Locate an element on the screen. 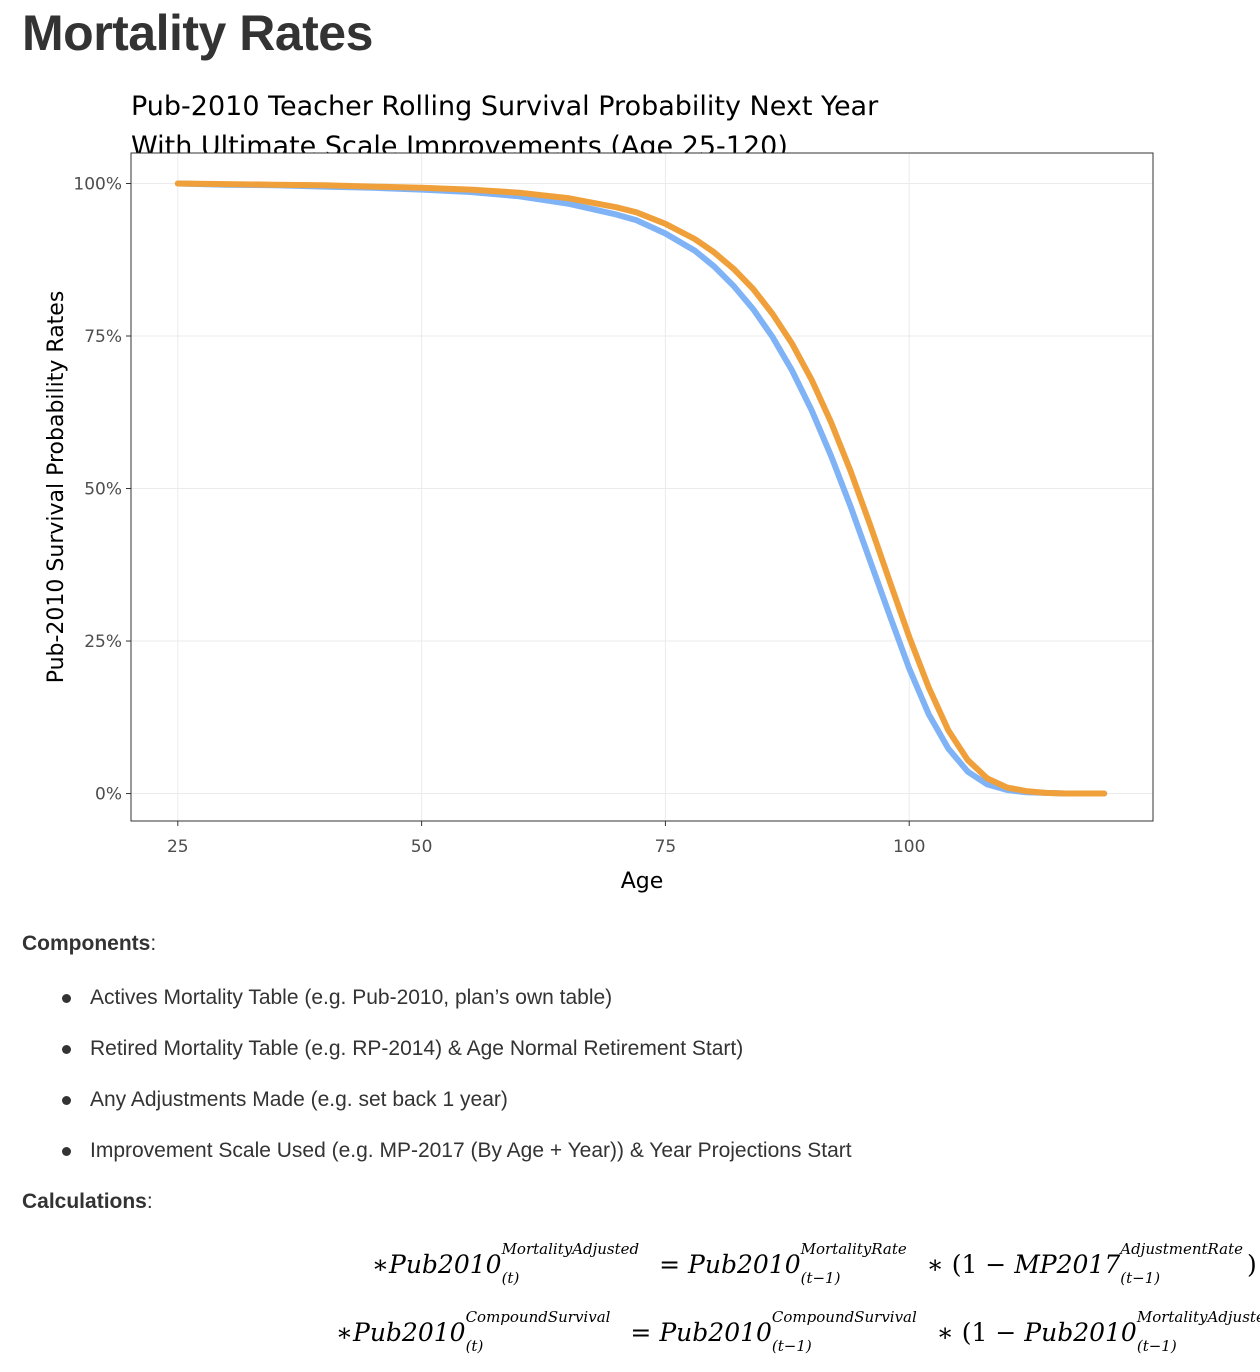  x-tick-label: 75 is located at coordinates (666, 847).